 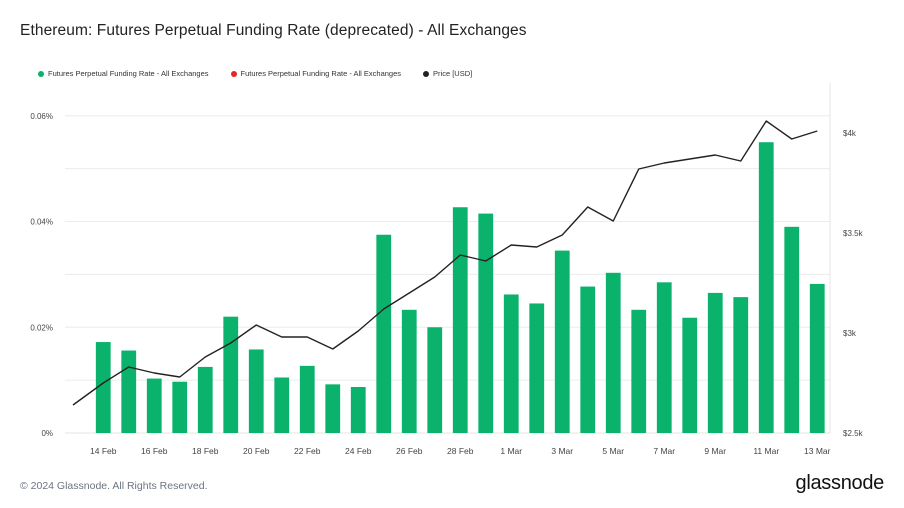 What do you see at coordinates (562, 451) in the screenshot?
I see `x-tick-label: 3 Mar` at bounding box center [562, 451].